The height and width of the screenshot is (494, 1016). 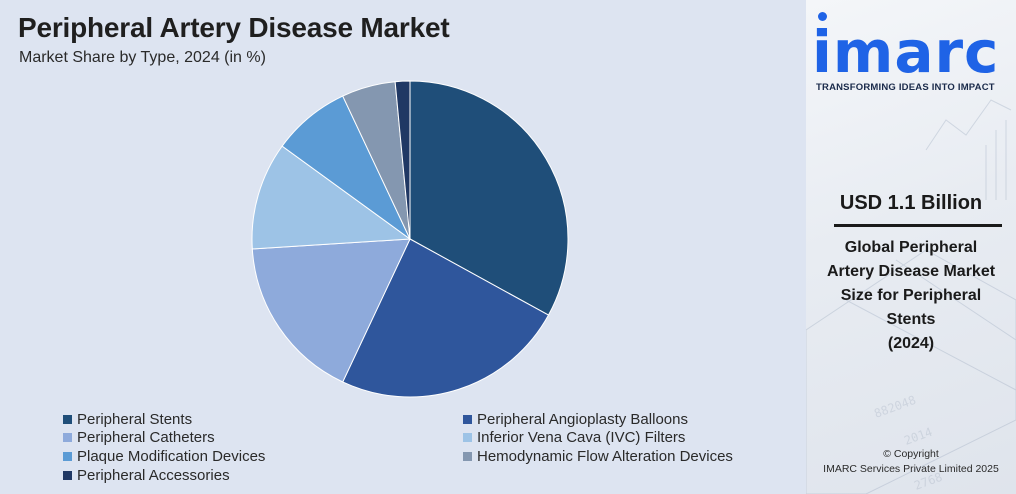 I want to click on legend-label: Peripheral Angioplasty Balloons, so click(x=582, y=419).